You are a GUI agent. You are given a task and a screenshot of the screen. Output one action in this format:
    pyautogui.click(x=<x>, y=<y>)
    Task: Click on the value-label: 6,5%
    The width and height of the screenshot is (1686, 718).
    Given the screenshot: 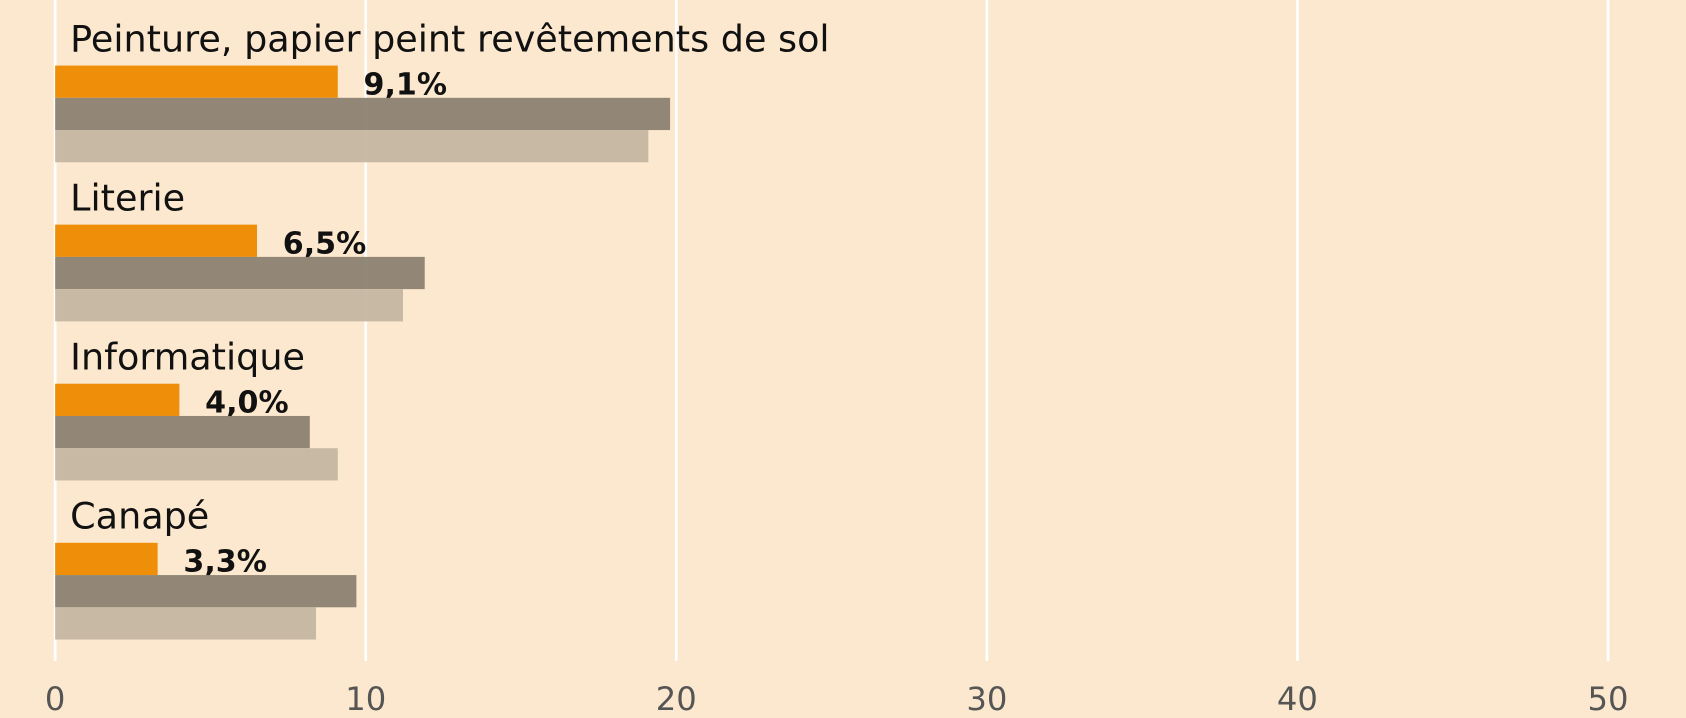 What is the action you would take?
    pyautogui.click(x=324, y=244)
    